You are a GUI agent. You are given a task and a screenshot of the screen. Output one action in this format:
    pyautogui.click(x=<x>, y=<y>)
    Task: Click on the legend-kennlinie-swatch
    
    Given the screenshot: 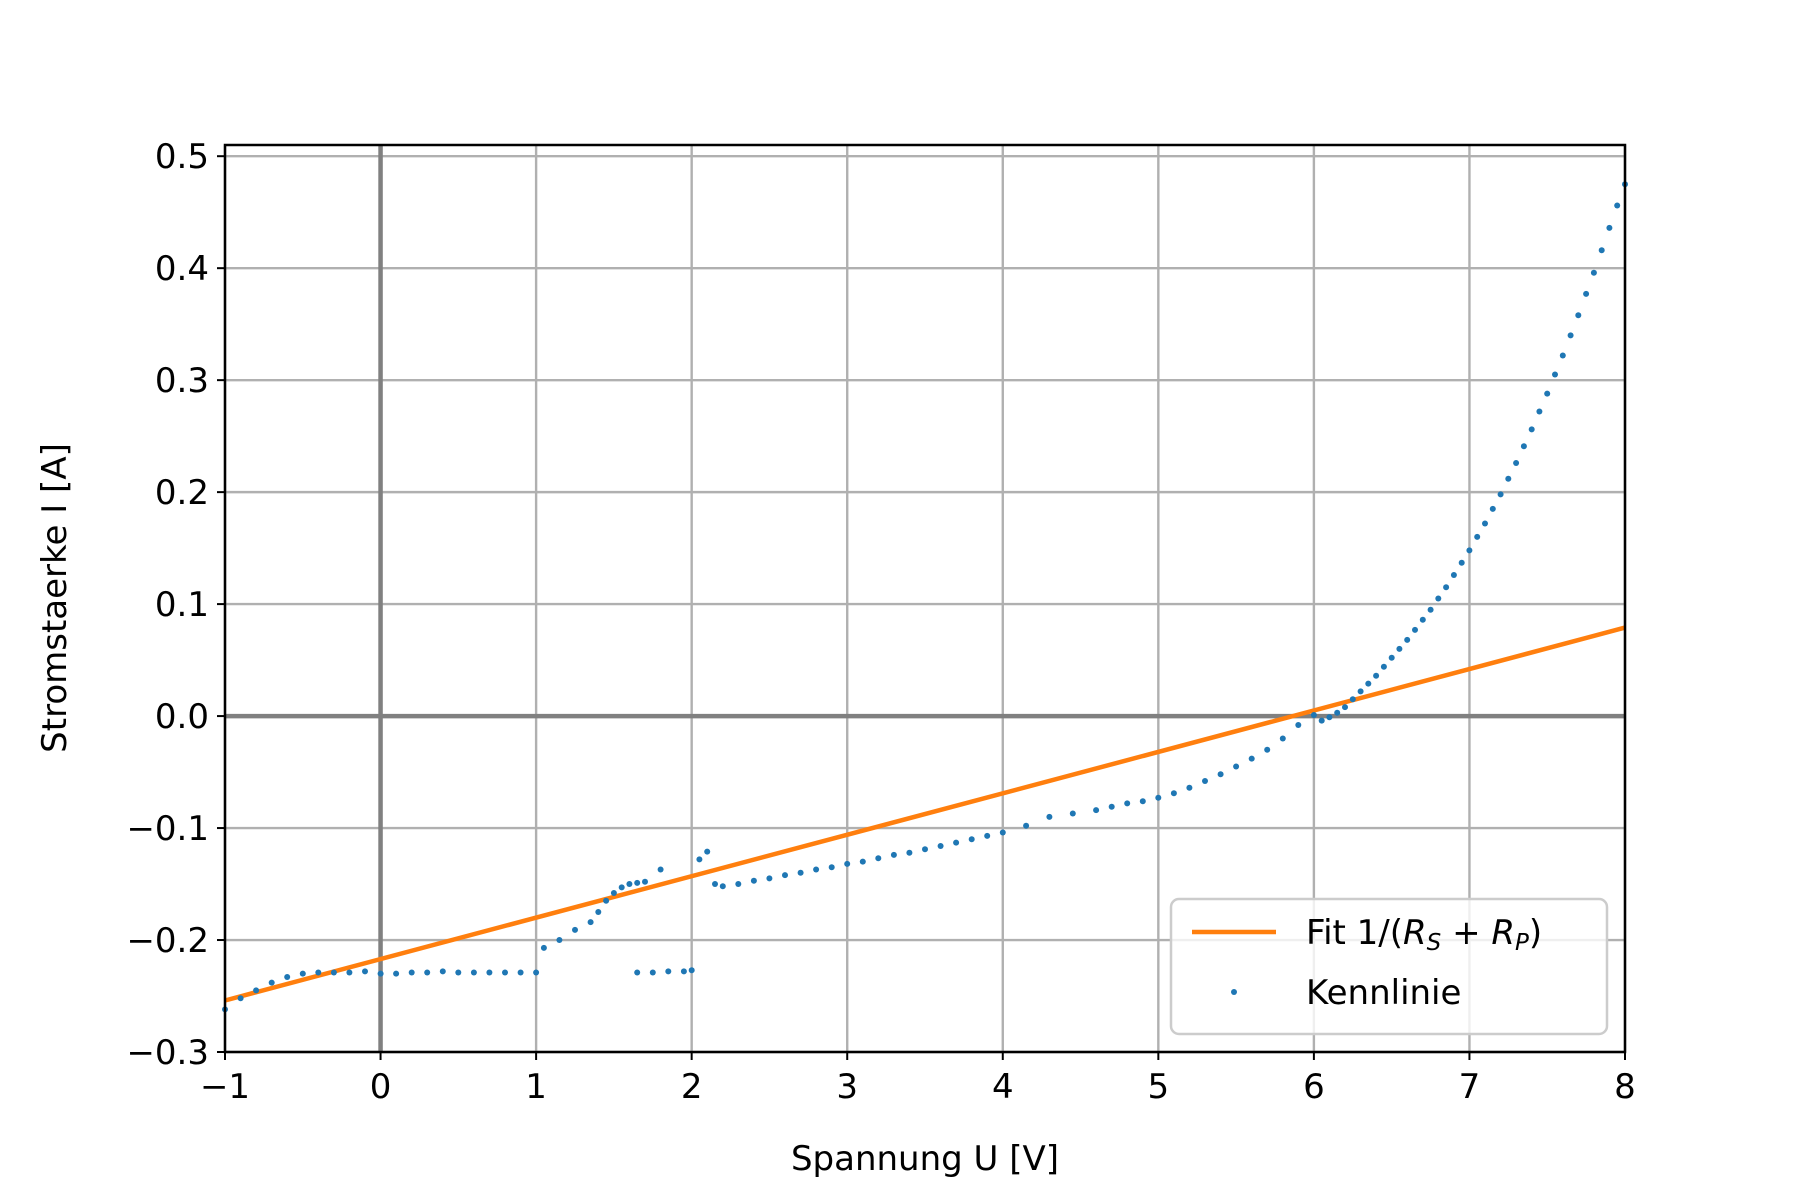 What is the action you would take?
    pyautogui.click(x=1234, y=992)
    